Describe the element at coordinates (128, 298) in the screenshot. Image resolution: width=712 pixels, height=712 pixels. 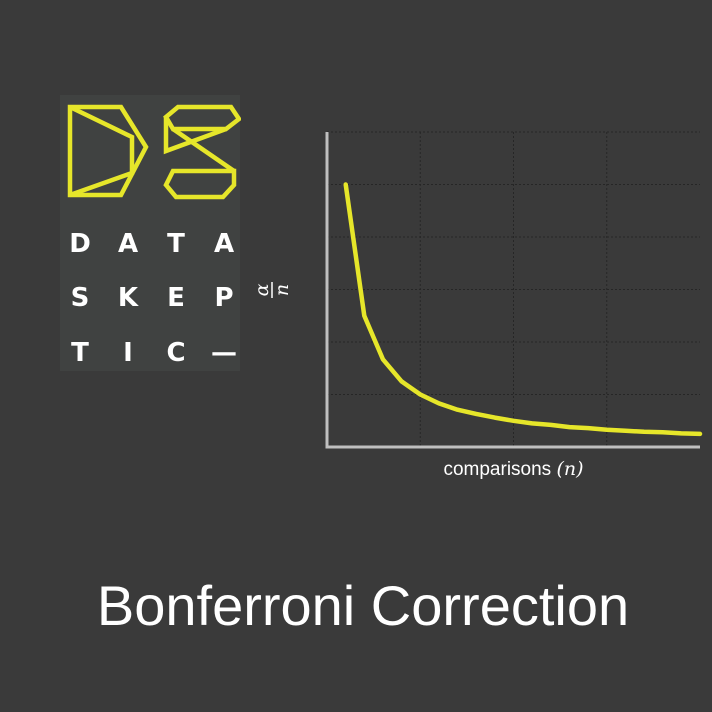
I see `logo-letter: K` at that location.